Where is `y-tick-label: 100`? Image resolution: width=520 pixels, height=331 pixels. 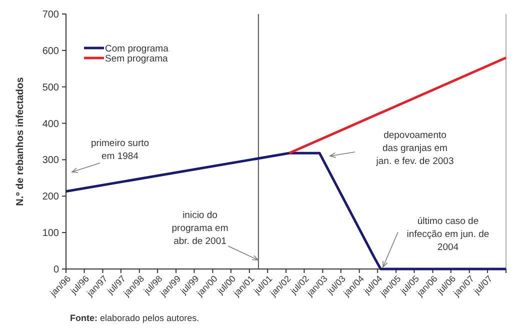 y-tick-label: 100 is located at coordinates (51, 234).